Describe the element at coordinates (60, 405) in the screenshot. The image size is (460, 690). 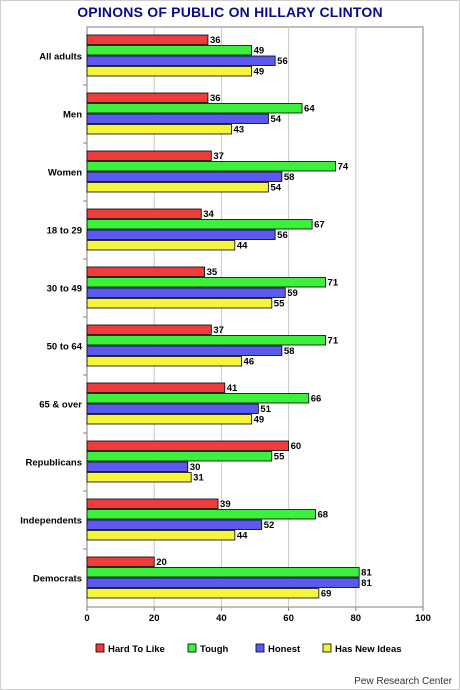
I see `category-label-65-over: 65 & over` at that location.